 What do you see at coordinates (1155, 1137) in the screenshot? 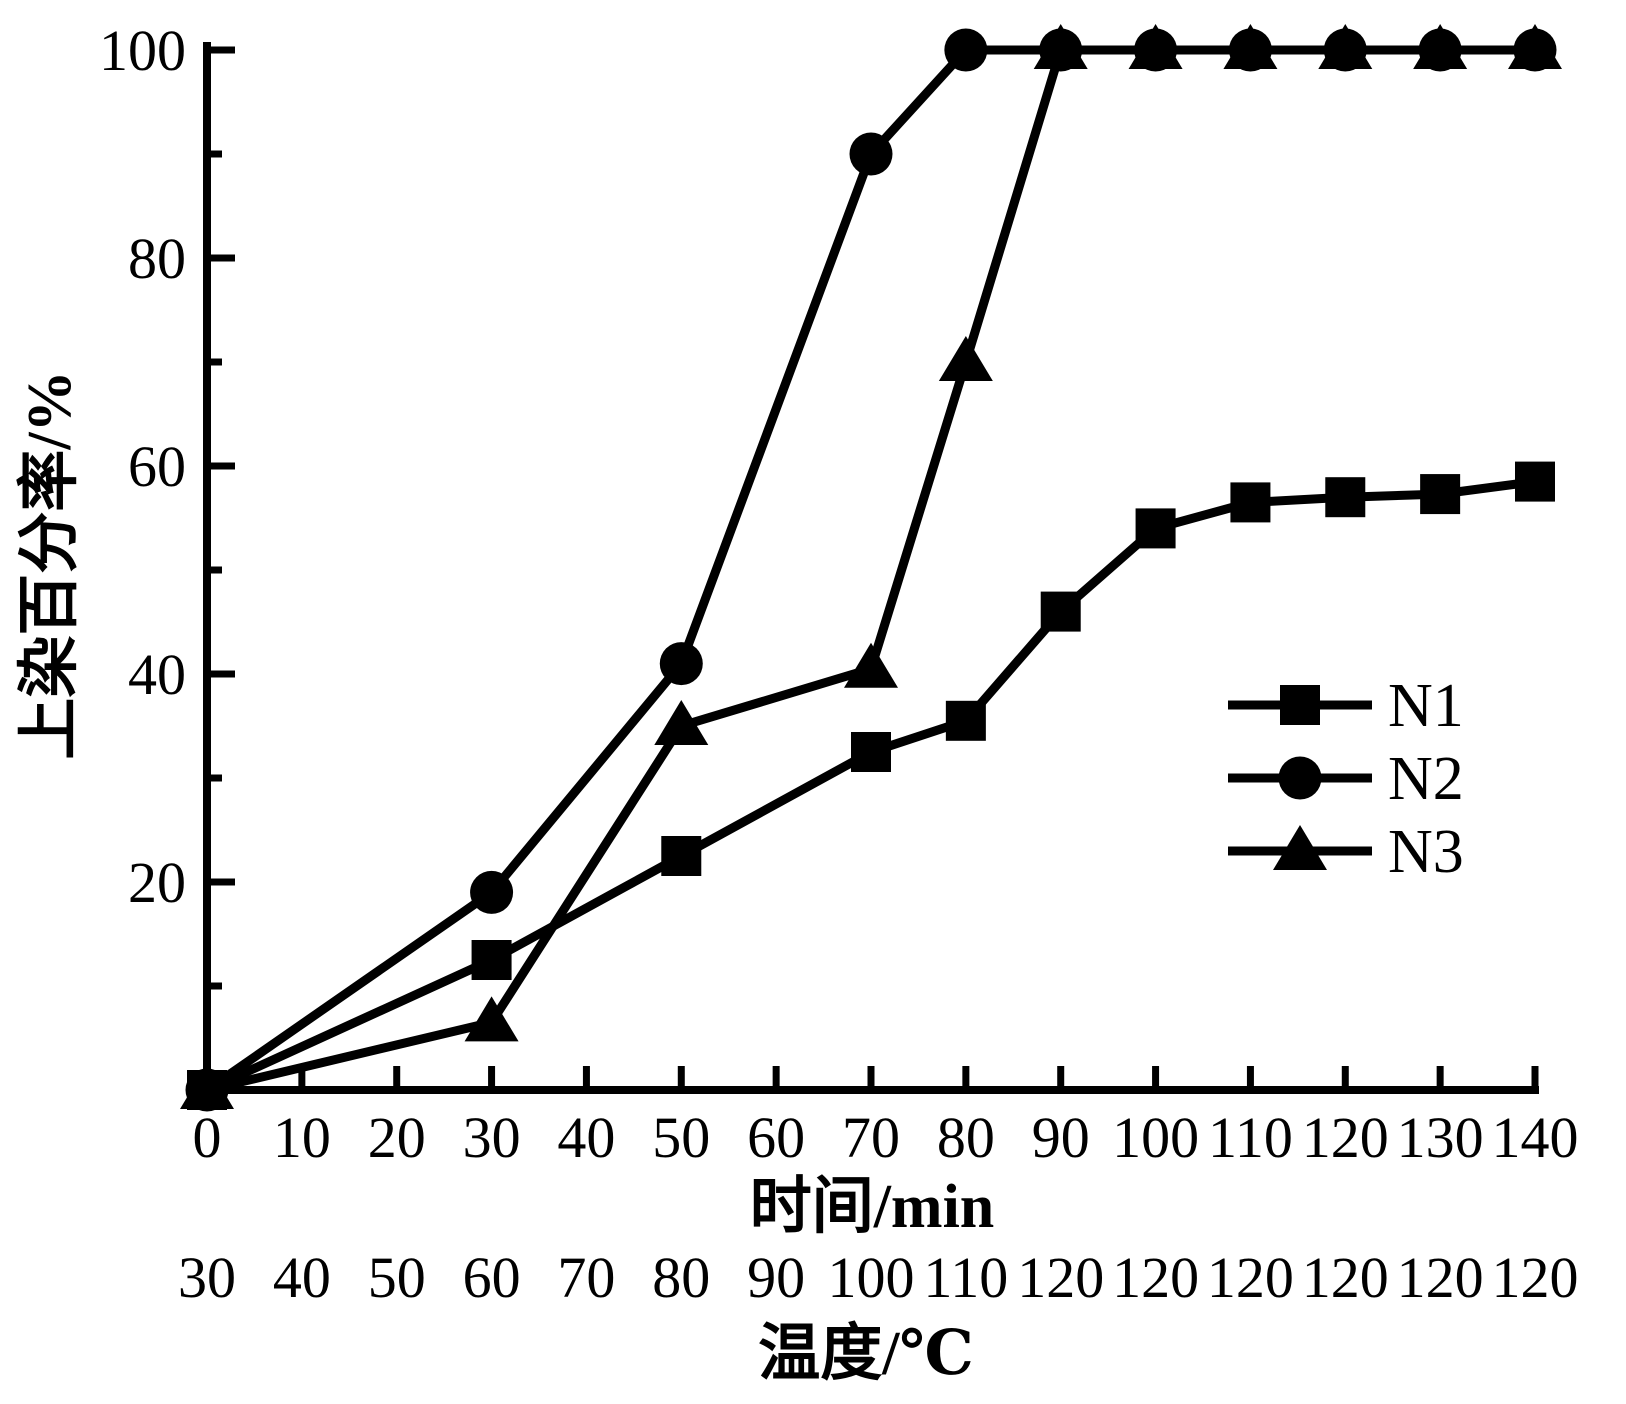
I see `x-tick-label: 100` at bounding box center [1155, 1137].